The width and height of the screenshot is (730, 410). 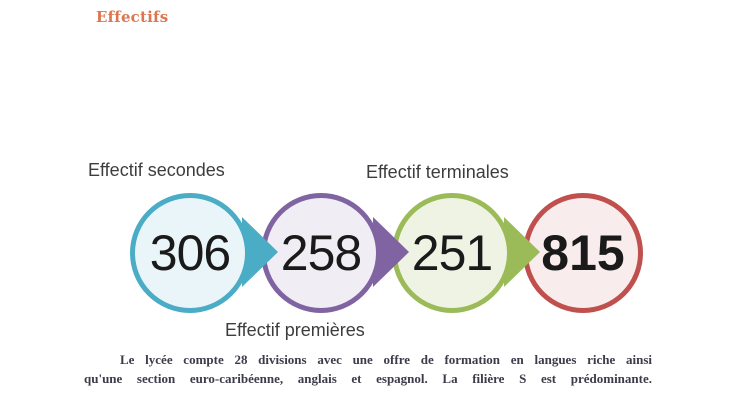 I want to click on label-effectif-premieres: Effectif premières, so click(x=295, y=330).